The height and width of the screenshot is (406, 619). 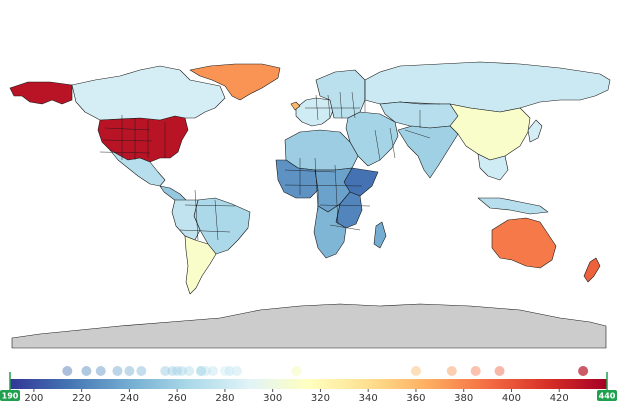 I want to click on colorbar-tick-label: 420, so click(x=559, y=398).